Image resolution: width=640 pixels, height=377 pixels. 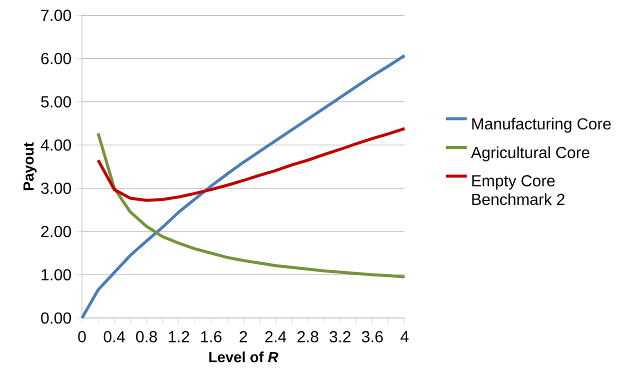 I want to click on x-tick-label: 2, so click(x=243, y=336).